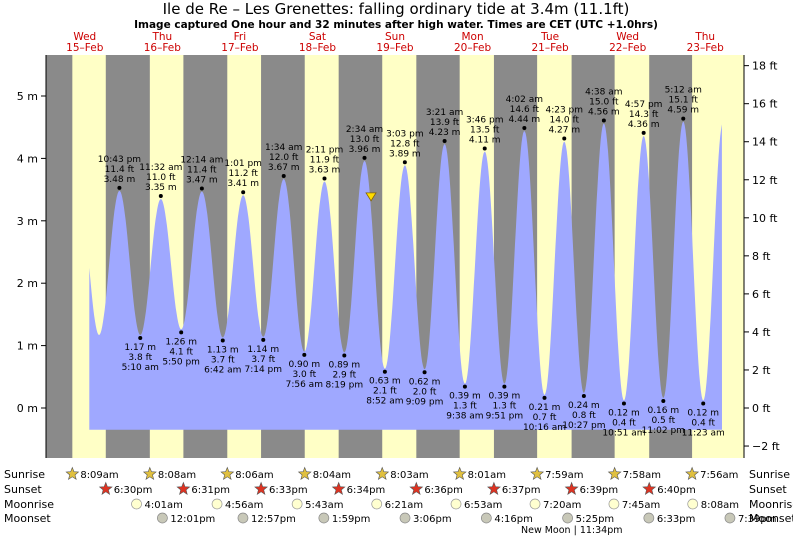 Image resolution: width=793 pixels, height=542 pixels. What do you see at coordinates (641, 505) in the screenshot?
I see `moonrise-time: 7:45am` at bounding box center [641, 505].